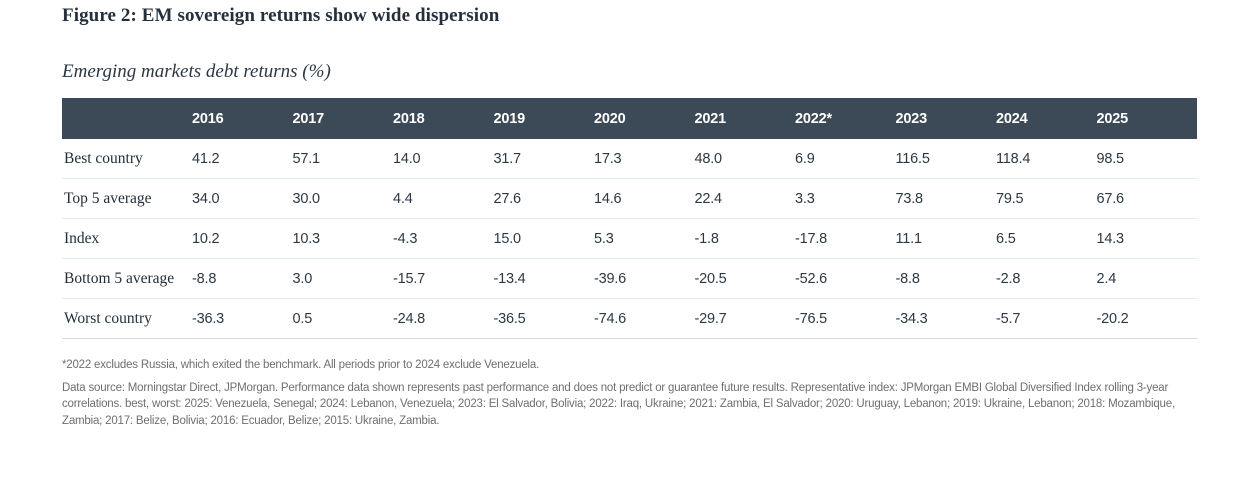 The width and height of the screenshot is (1258, 477). I want to click on value-cell: -4.3, so click(443, 238).